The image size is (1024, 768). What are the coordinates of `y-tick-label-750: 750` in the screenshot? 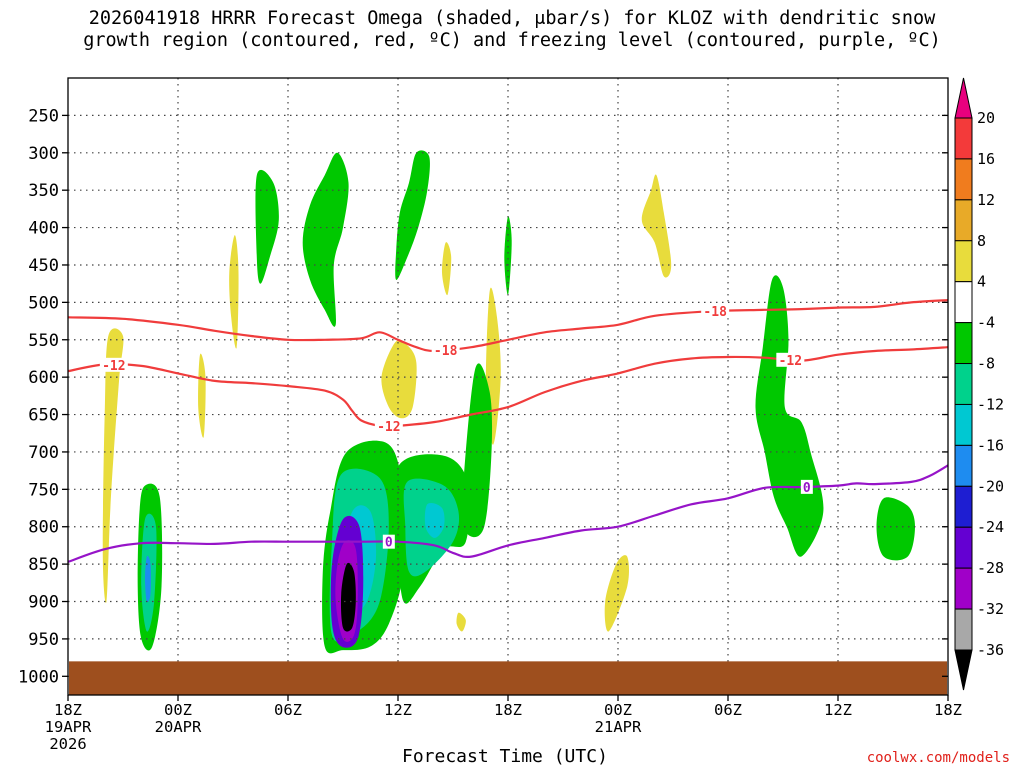 It's located at (43, 490).